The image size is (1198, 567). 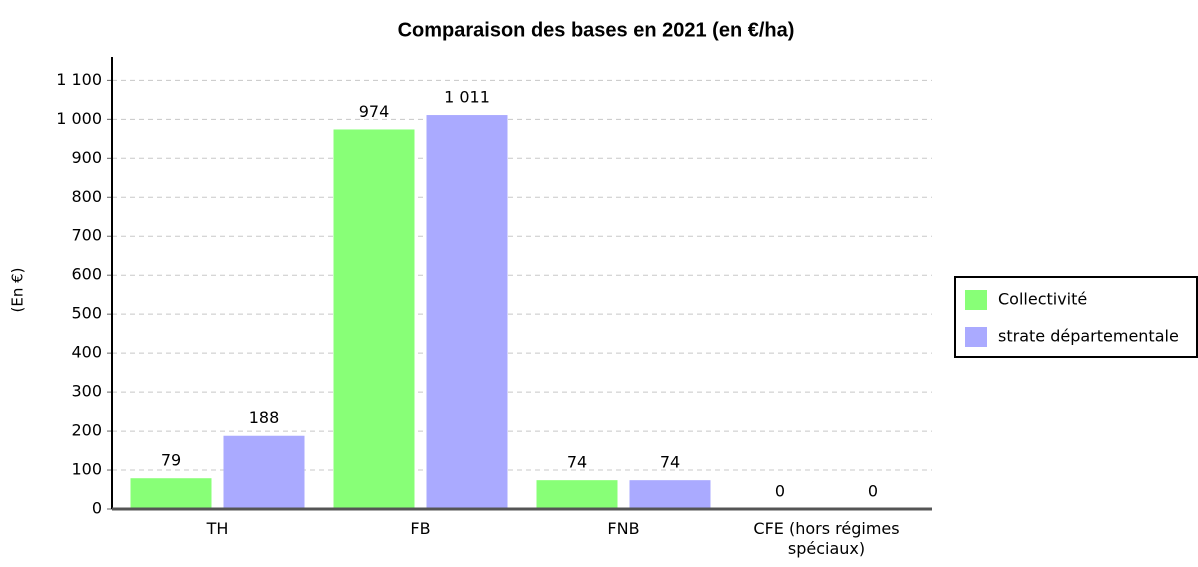 I want to click on y-tick-label: 900, so click(x=86, y=157).